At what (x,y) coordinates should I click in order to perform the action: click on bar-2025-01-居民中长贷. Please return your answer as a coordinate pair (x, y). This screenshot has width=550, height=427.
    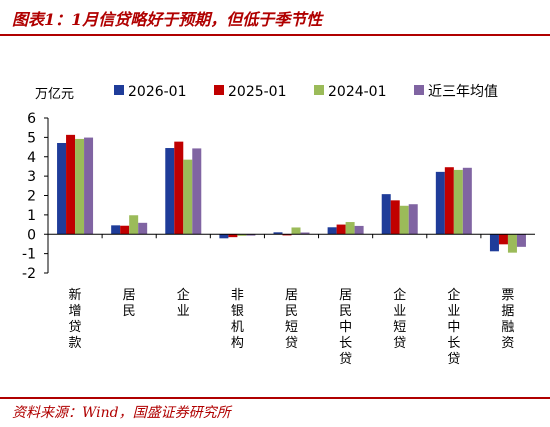
    Looking at the image, I should click on (341, 229).